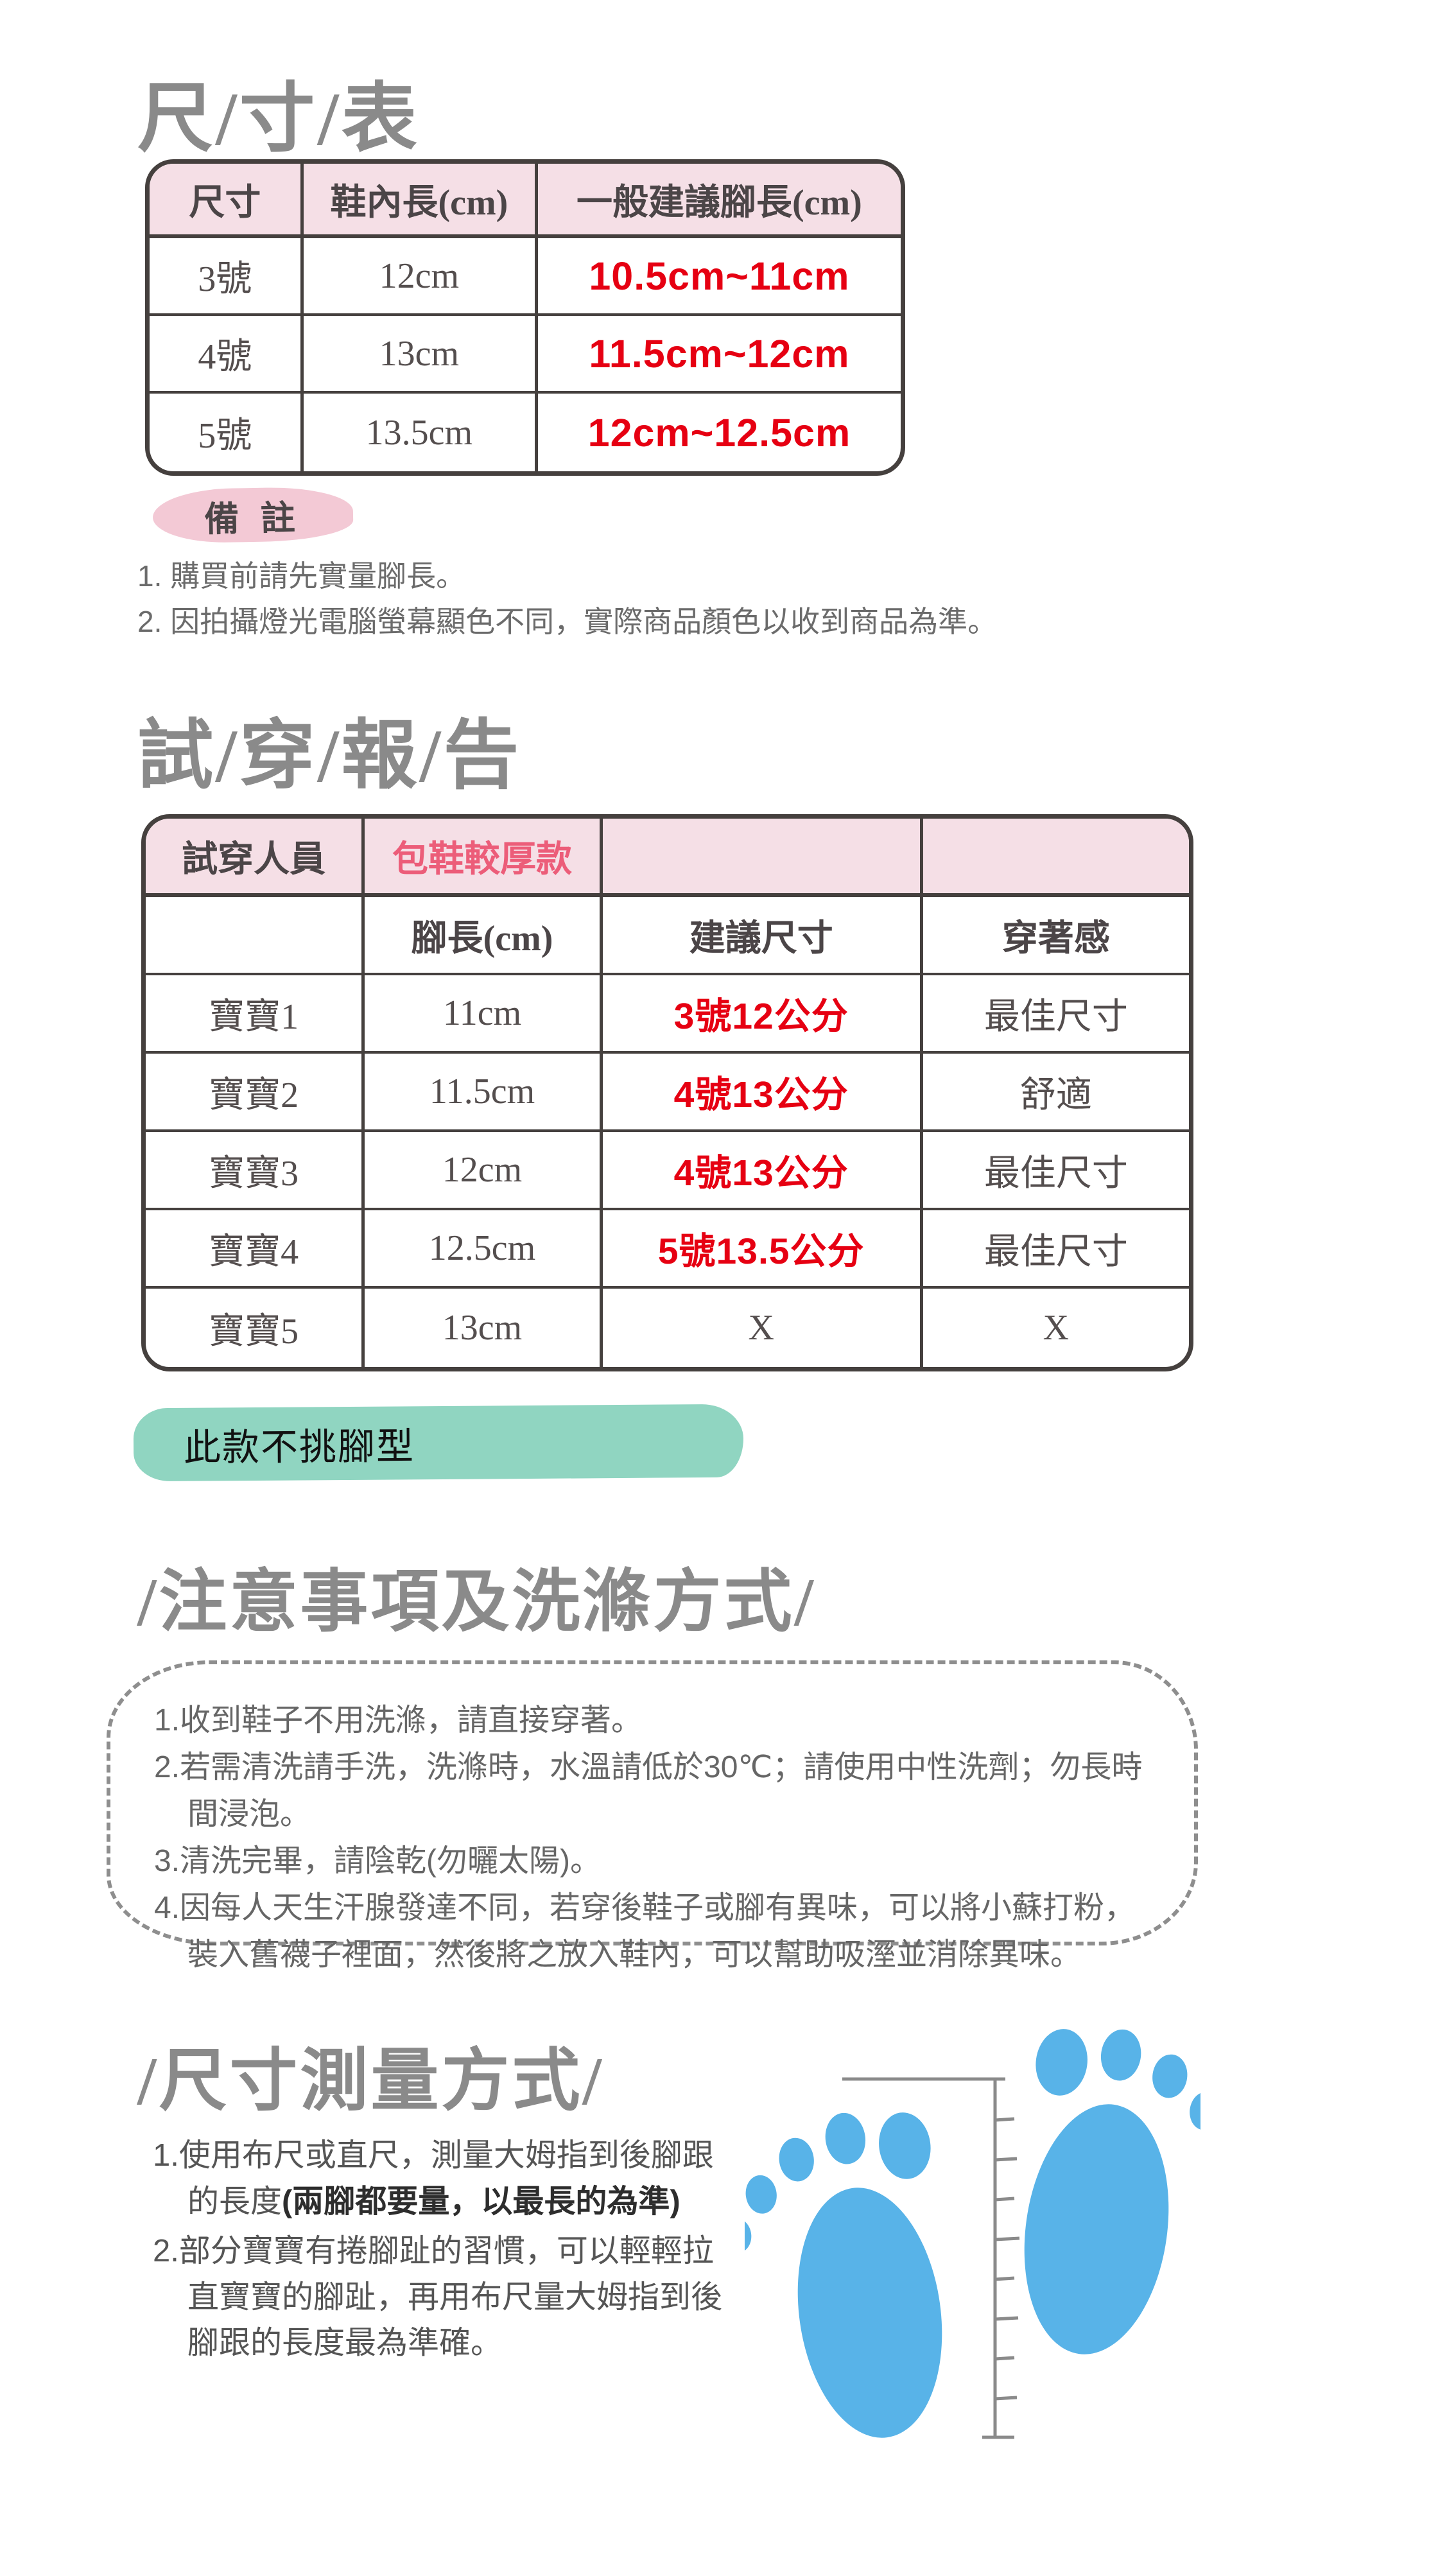  I want to click on care-section-title: /注意事項及洗滌方式/, so click(476, 1602).